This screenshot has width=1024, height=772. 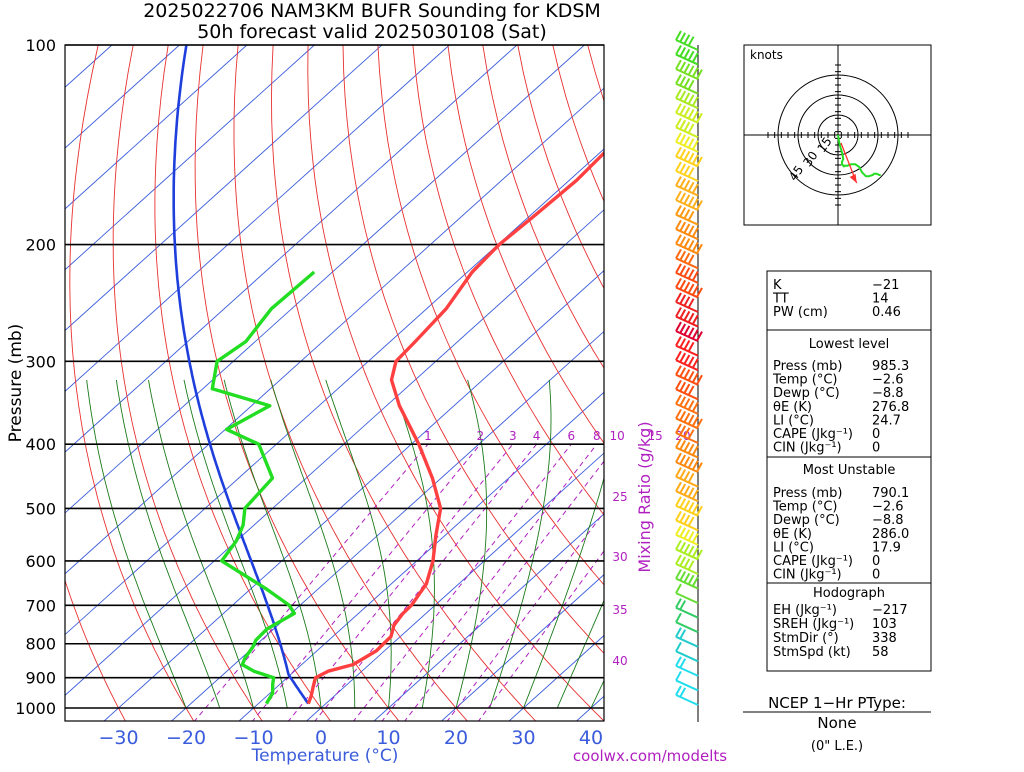 I want to click on mixing-ratio-tick-label: 3, so click(x=513, y=436).